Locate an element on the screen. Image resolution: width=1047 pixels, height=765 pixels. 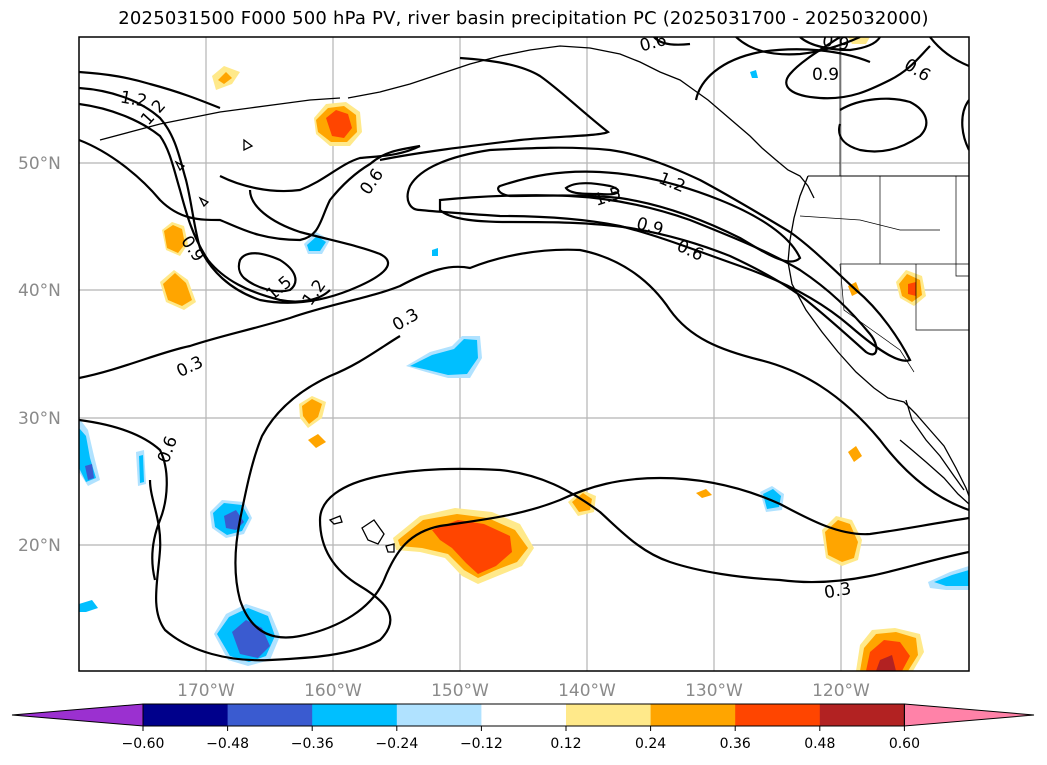
colorbar-tick-label: 0.12 is located at coordinates (565, 744).